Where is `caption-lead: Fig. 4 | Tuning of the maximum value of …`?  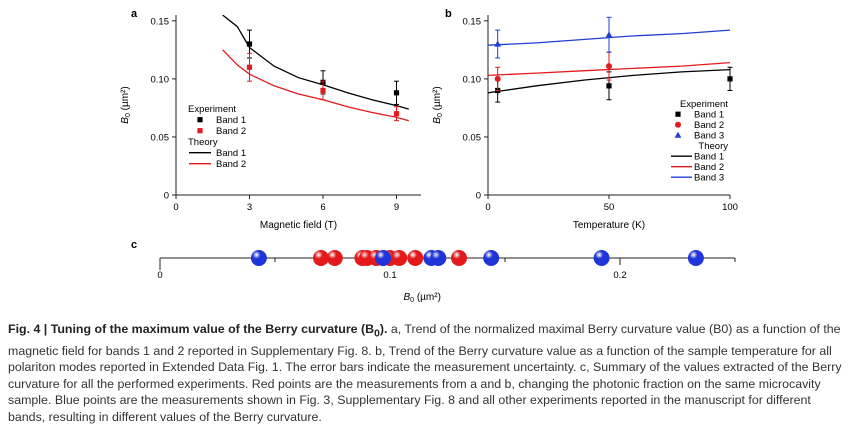
caption-lead: Fig. 4 | Tuning of the maximum value of … is located at coordinates (191, 329).